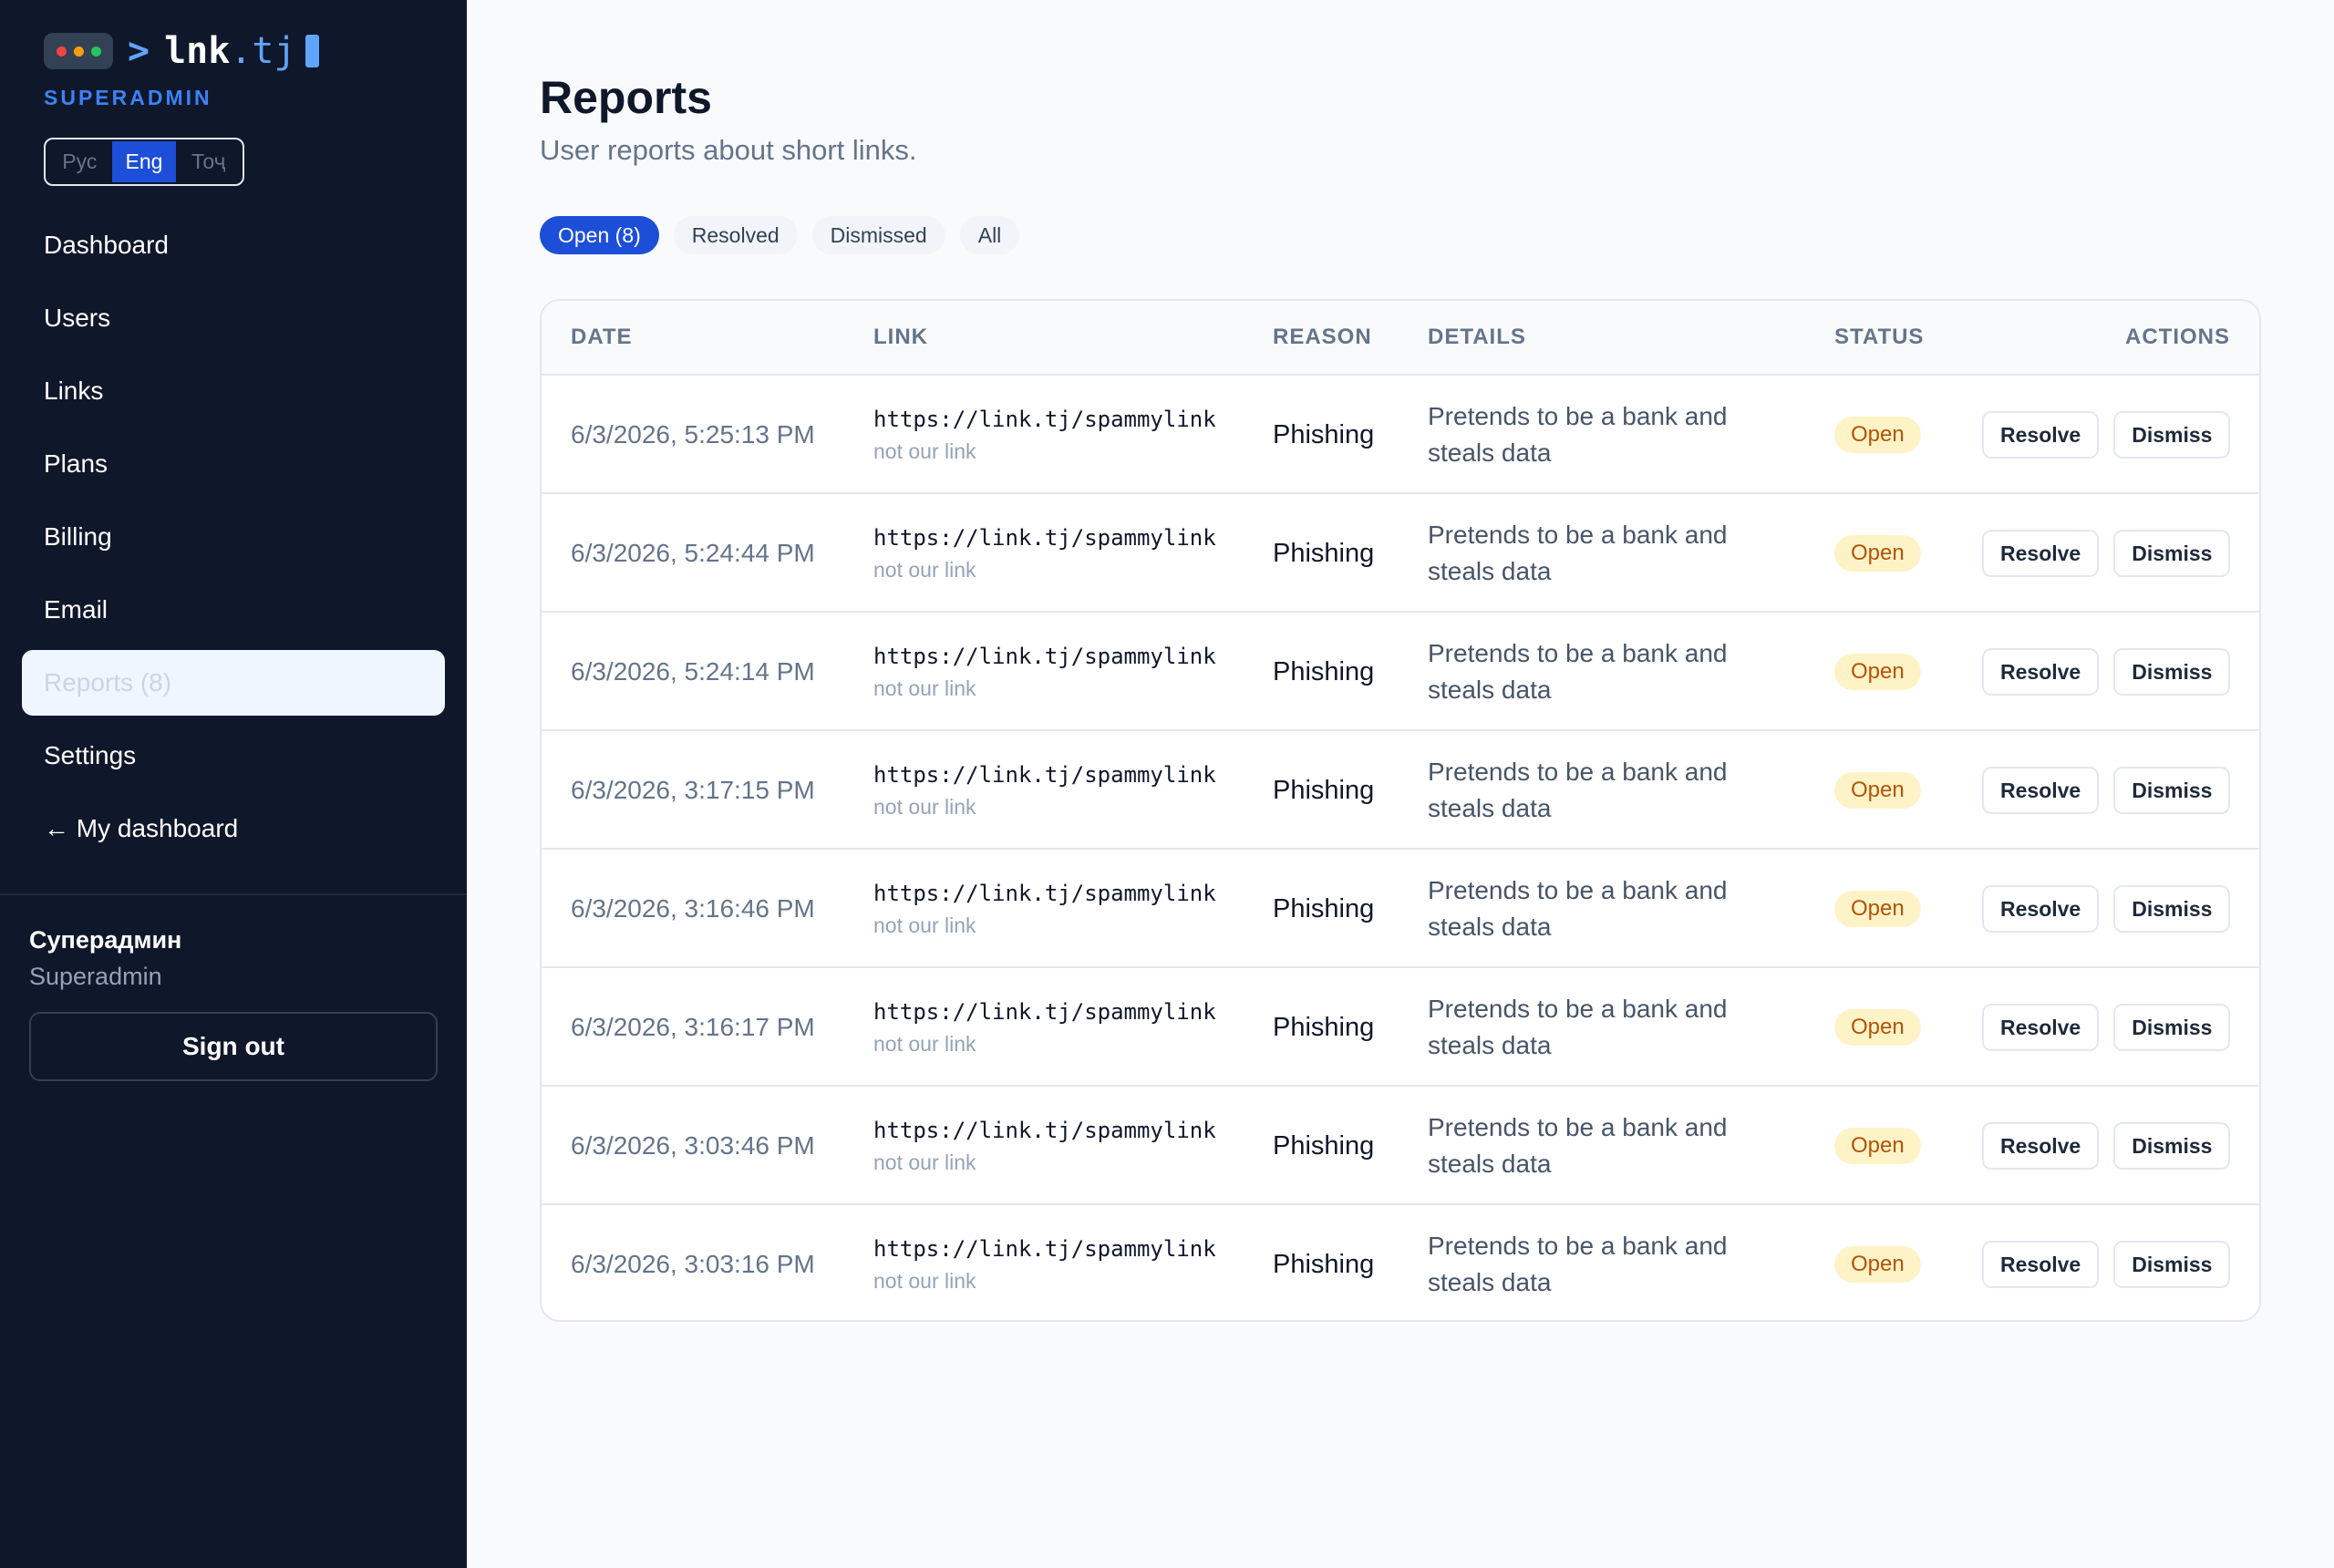 The height and width of the screenshot is (1568, 2334). I want to click on report-date: 6/3/2026, 3:03:46 PM, so click(693, 1145).